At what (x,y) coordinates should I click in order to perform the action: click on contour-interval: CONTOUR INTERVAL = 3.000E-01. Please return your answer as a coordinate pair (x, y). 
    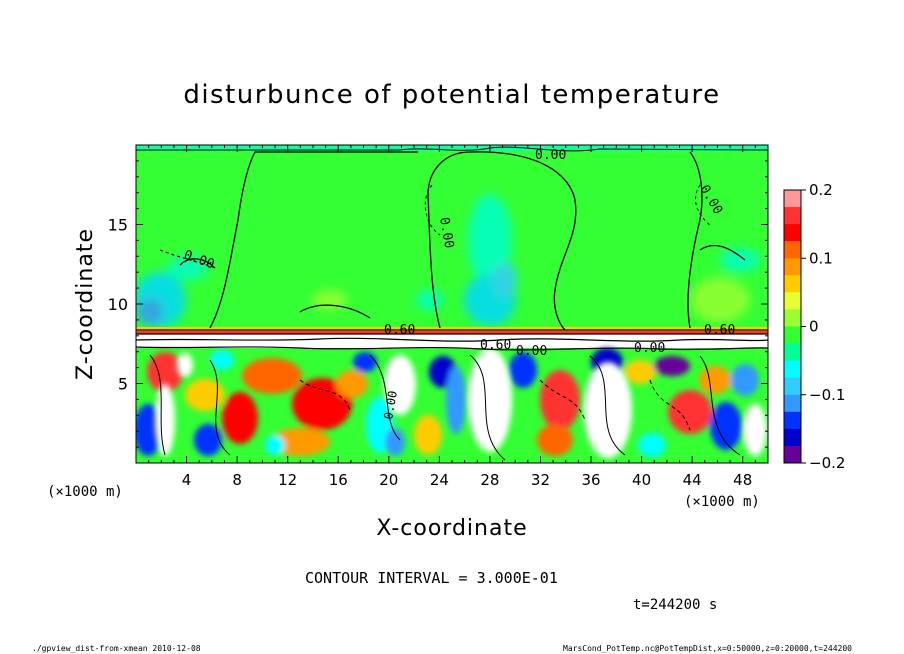
    Looking at the image, I should click on (431, 578).